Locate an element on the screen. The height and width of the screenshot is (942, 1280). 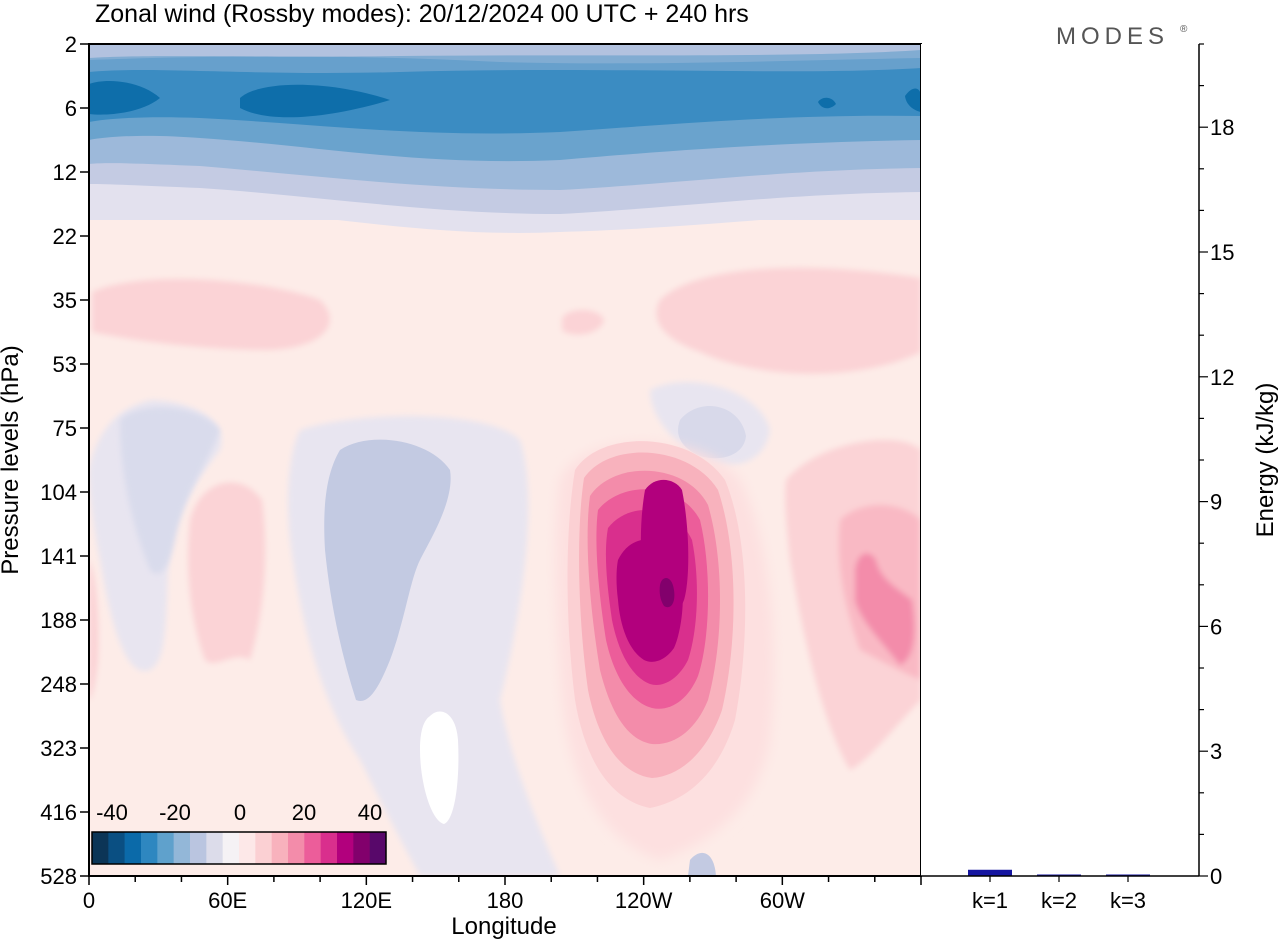
energy-bar is located at coordinates (990, 872).